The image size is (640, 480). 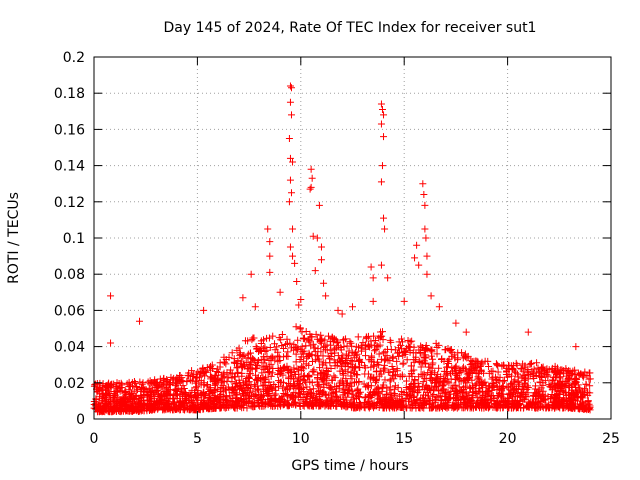 I want to click on x-tick-labels: 0 5 10 15 20 25, so click(x=355, y=439).